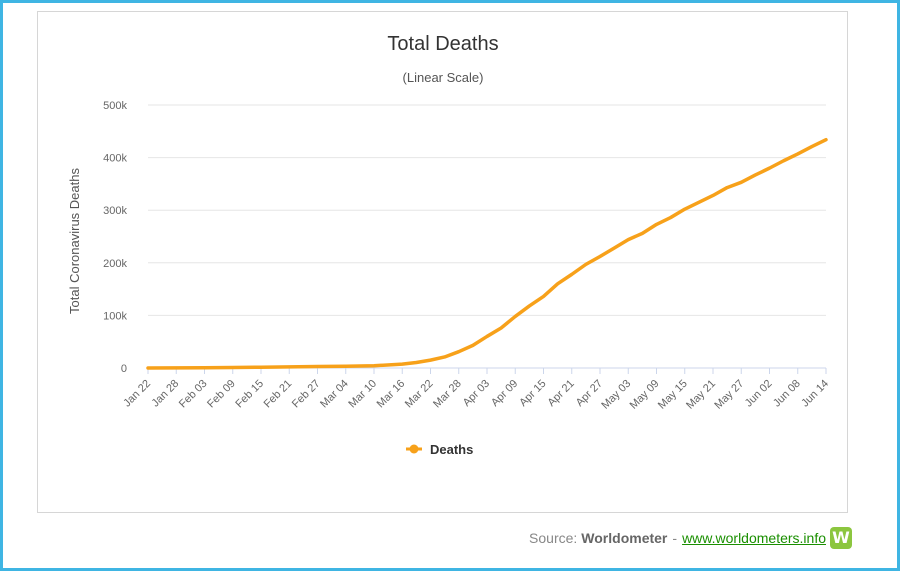 The image size is (900, 571). I want to click on x-tick-label: Jan 22, so click(137, 394).